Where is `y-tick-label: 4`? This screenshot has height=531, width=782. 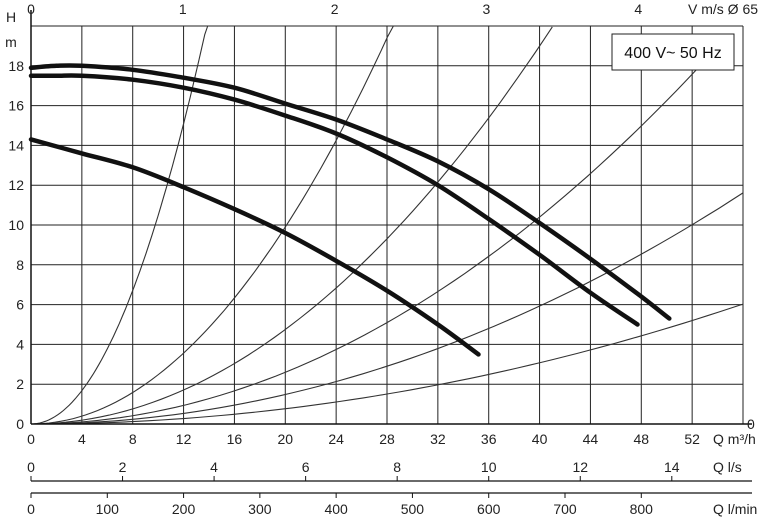 y-tick-label: 4 is located at coordinates (20, 344).